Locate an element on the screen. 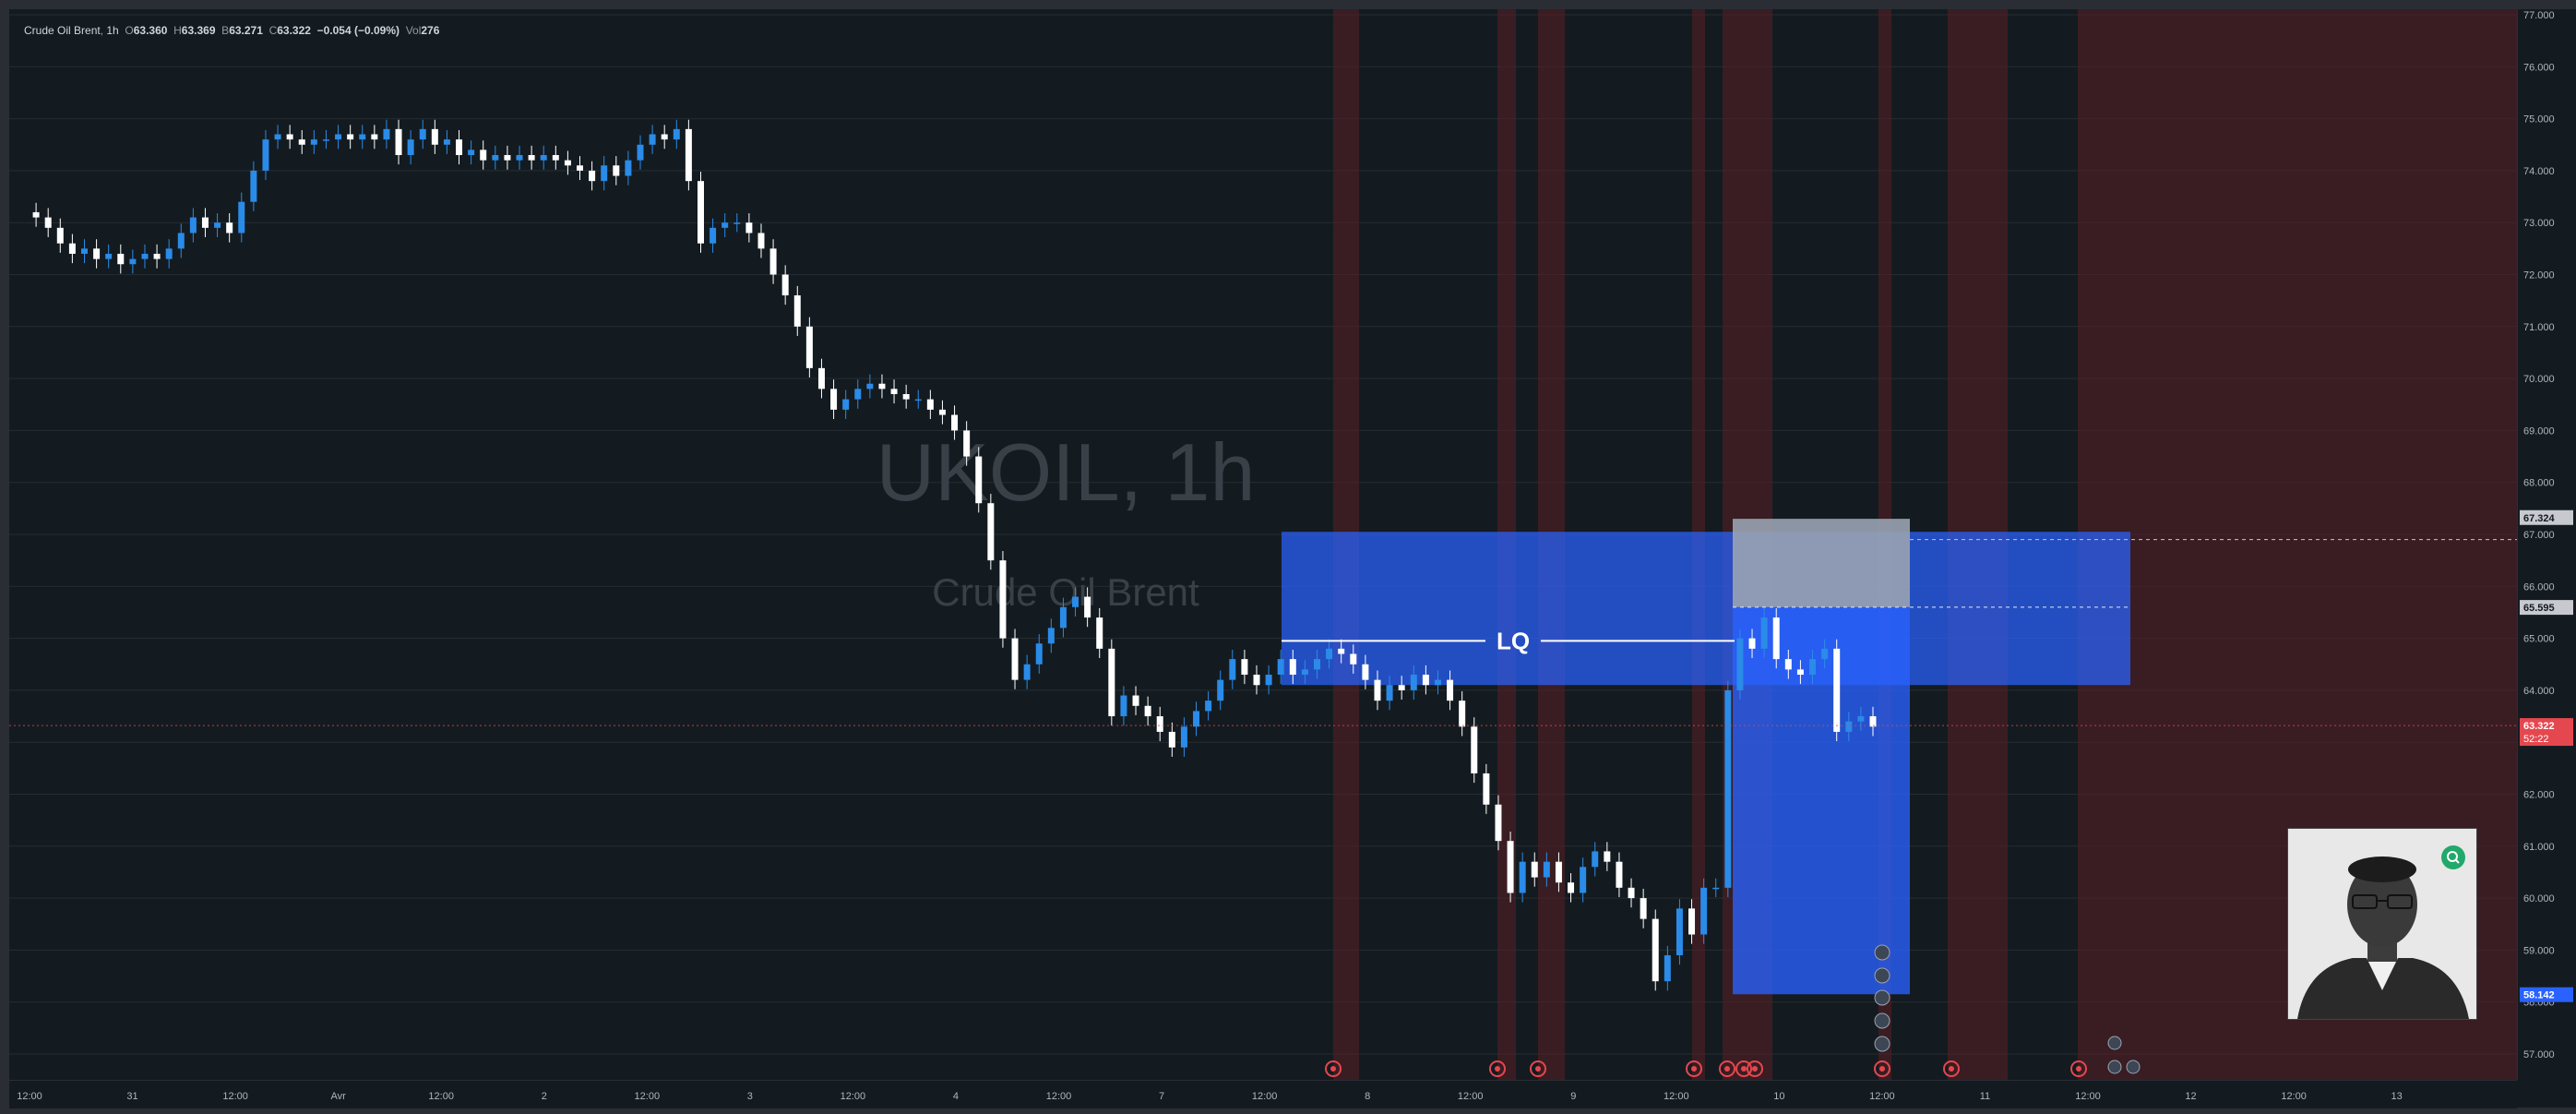  price-tick-label: 65.000 is located at coordinates (2539, 639).